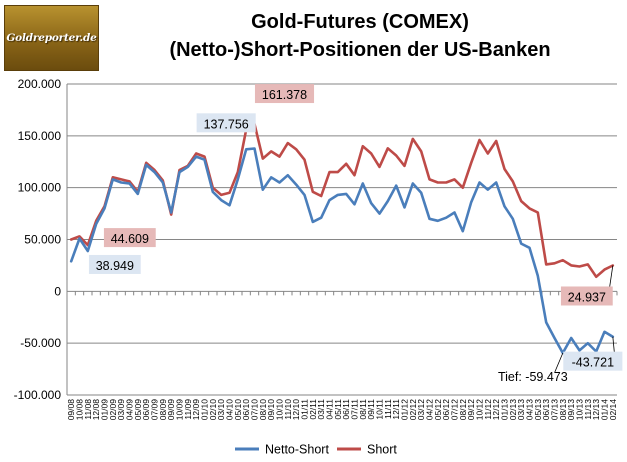 The height and width of the screenshot is (462, 627). What do you see at coordinates (246, 410) in the screenshot?
I see `x-tick-label: 06/10` at bounding box center [246, 410].